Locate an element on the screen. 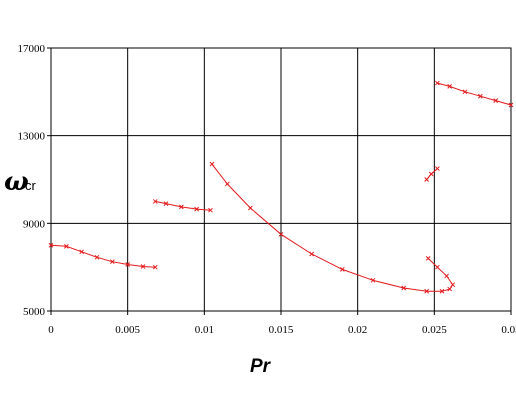 The image size is (516, 400). x-tick-label: 0.015 is located at coordinates (281, 330).